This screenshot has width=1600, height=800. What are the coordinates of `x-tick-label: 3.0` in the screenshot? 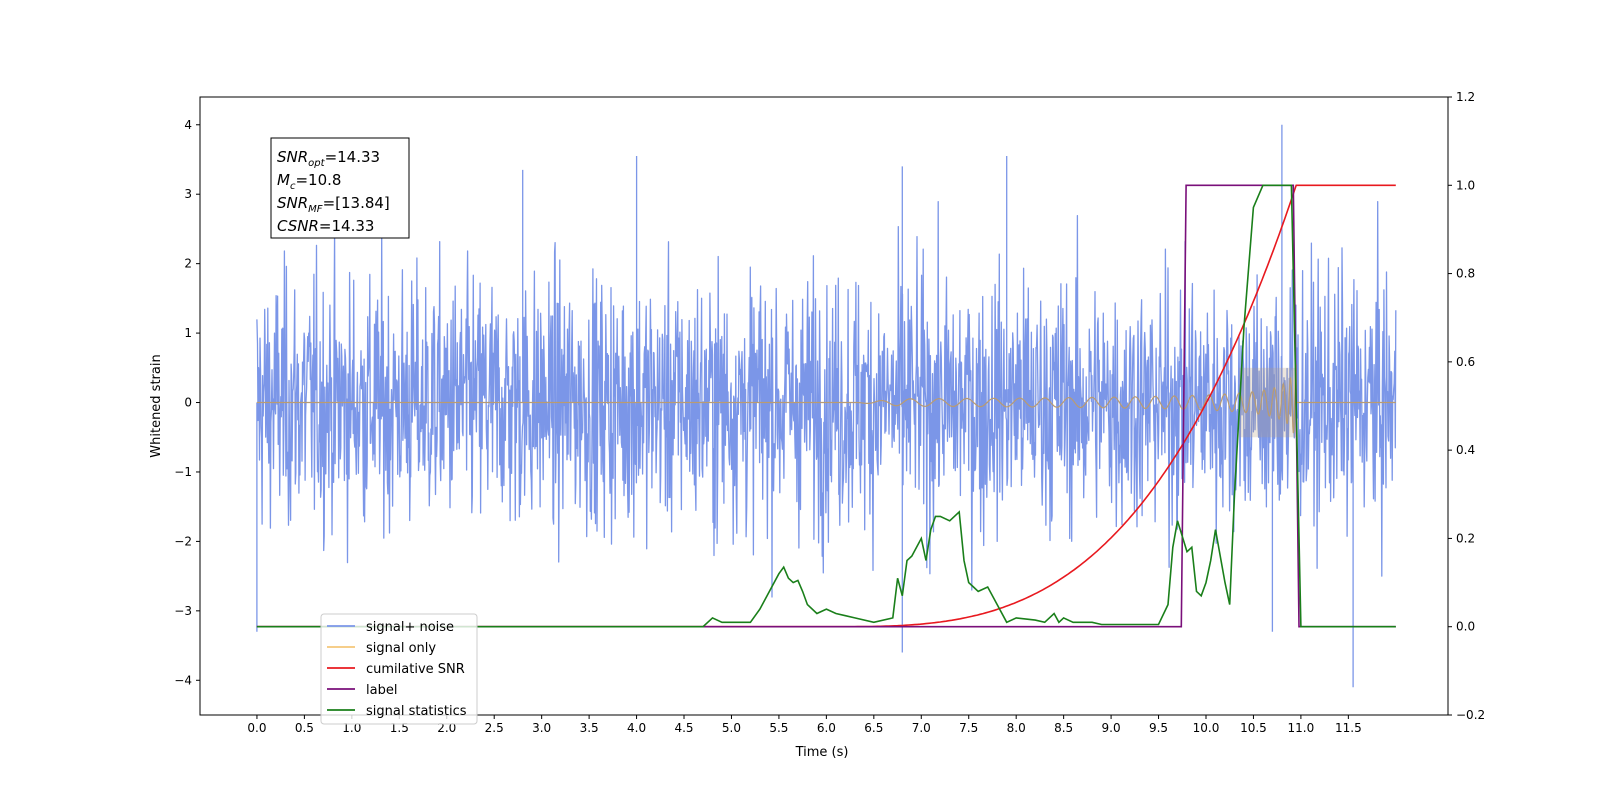 It's located at (541, 728).